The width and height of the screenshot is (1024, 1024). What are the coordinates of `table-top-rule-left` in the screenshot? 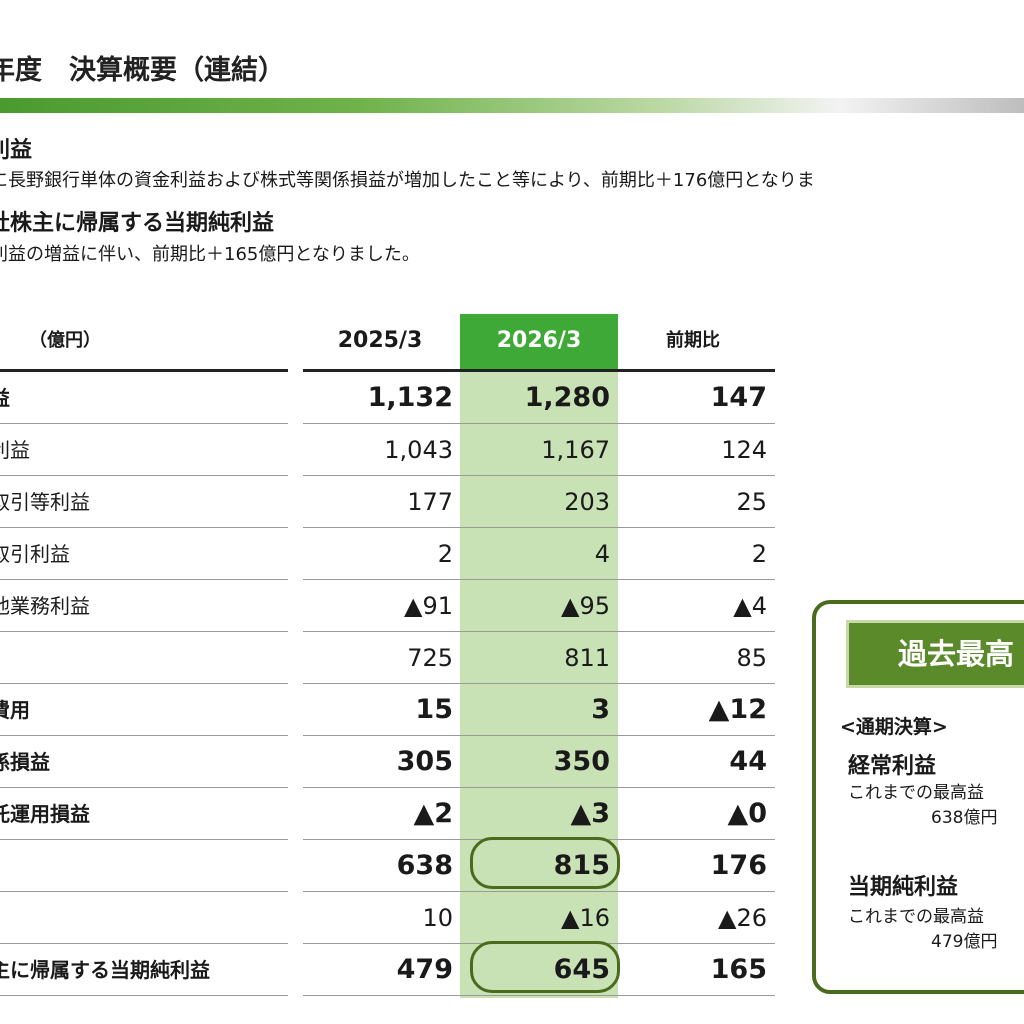 It's located at (144, 370).